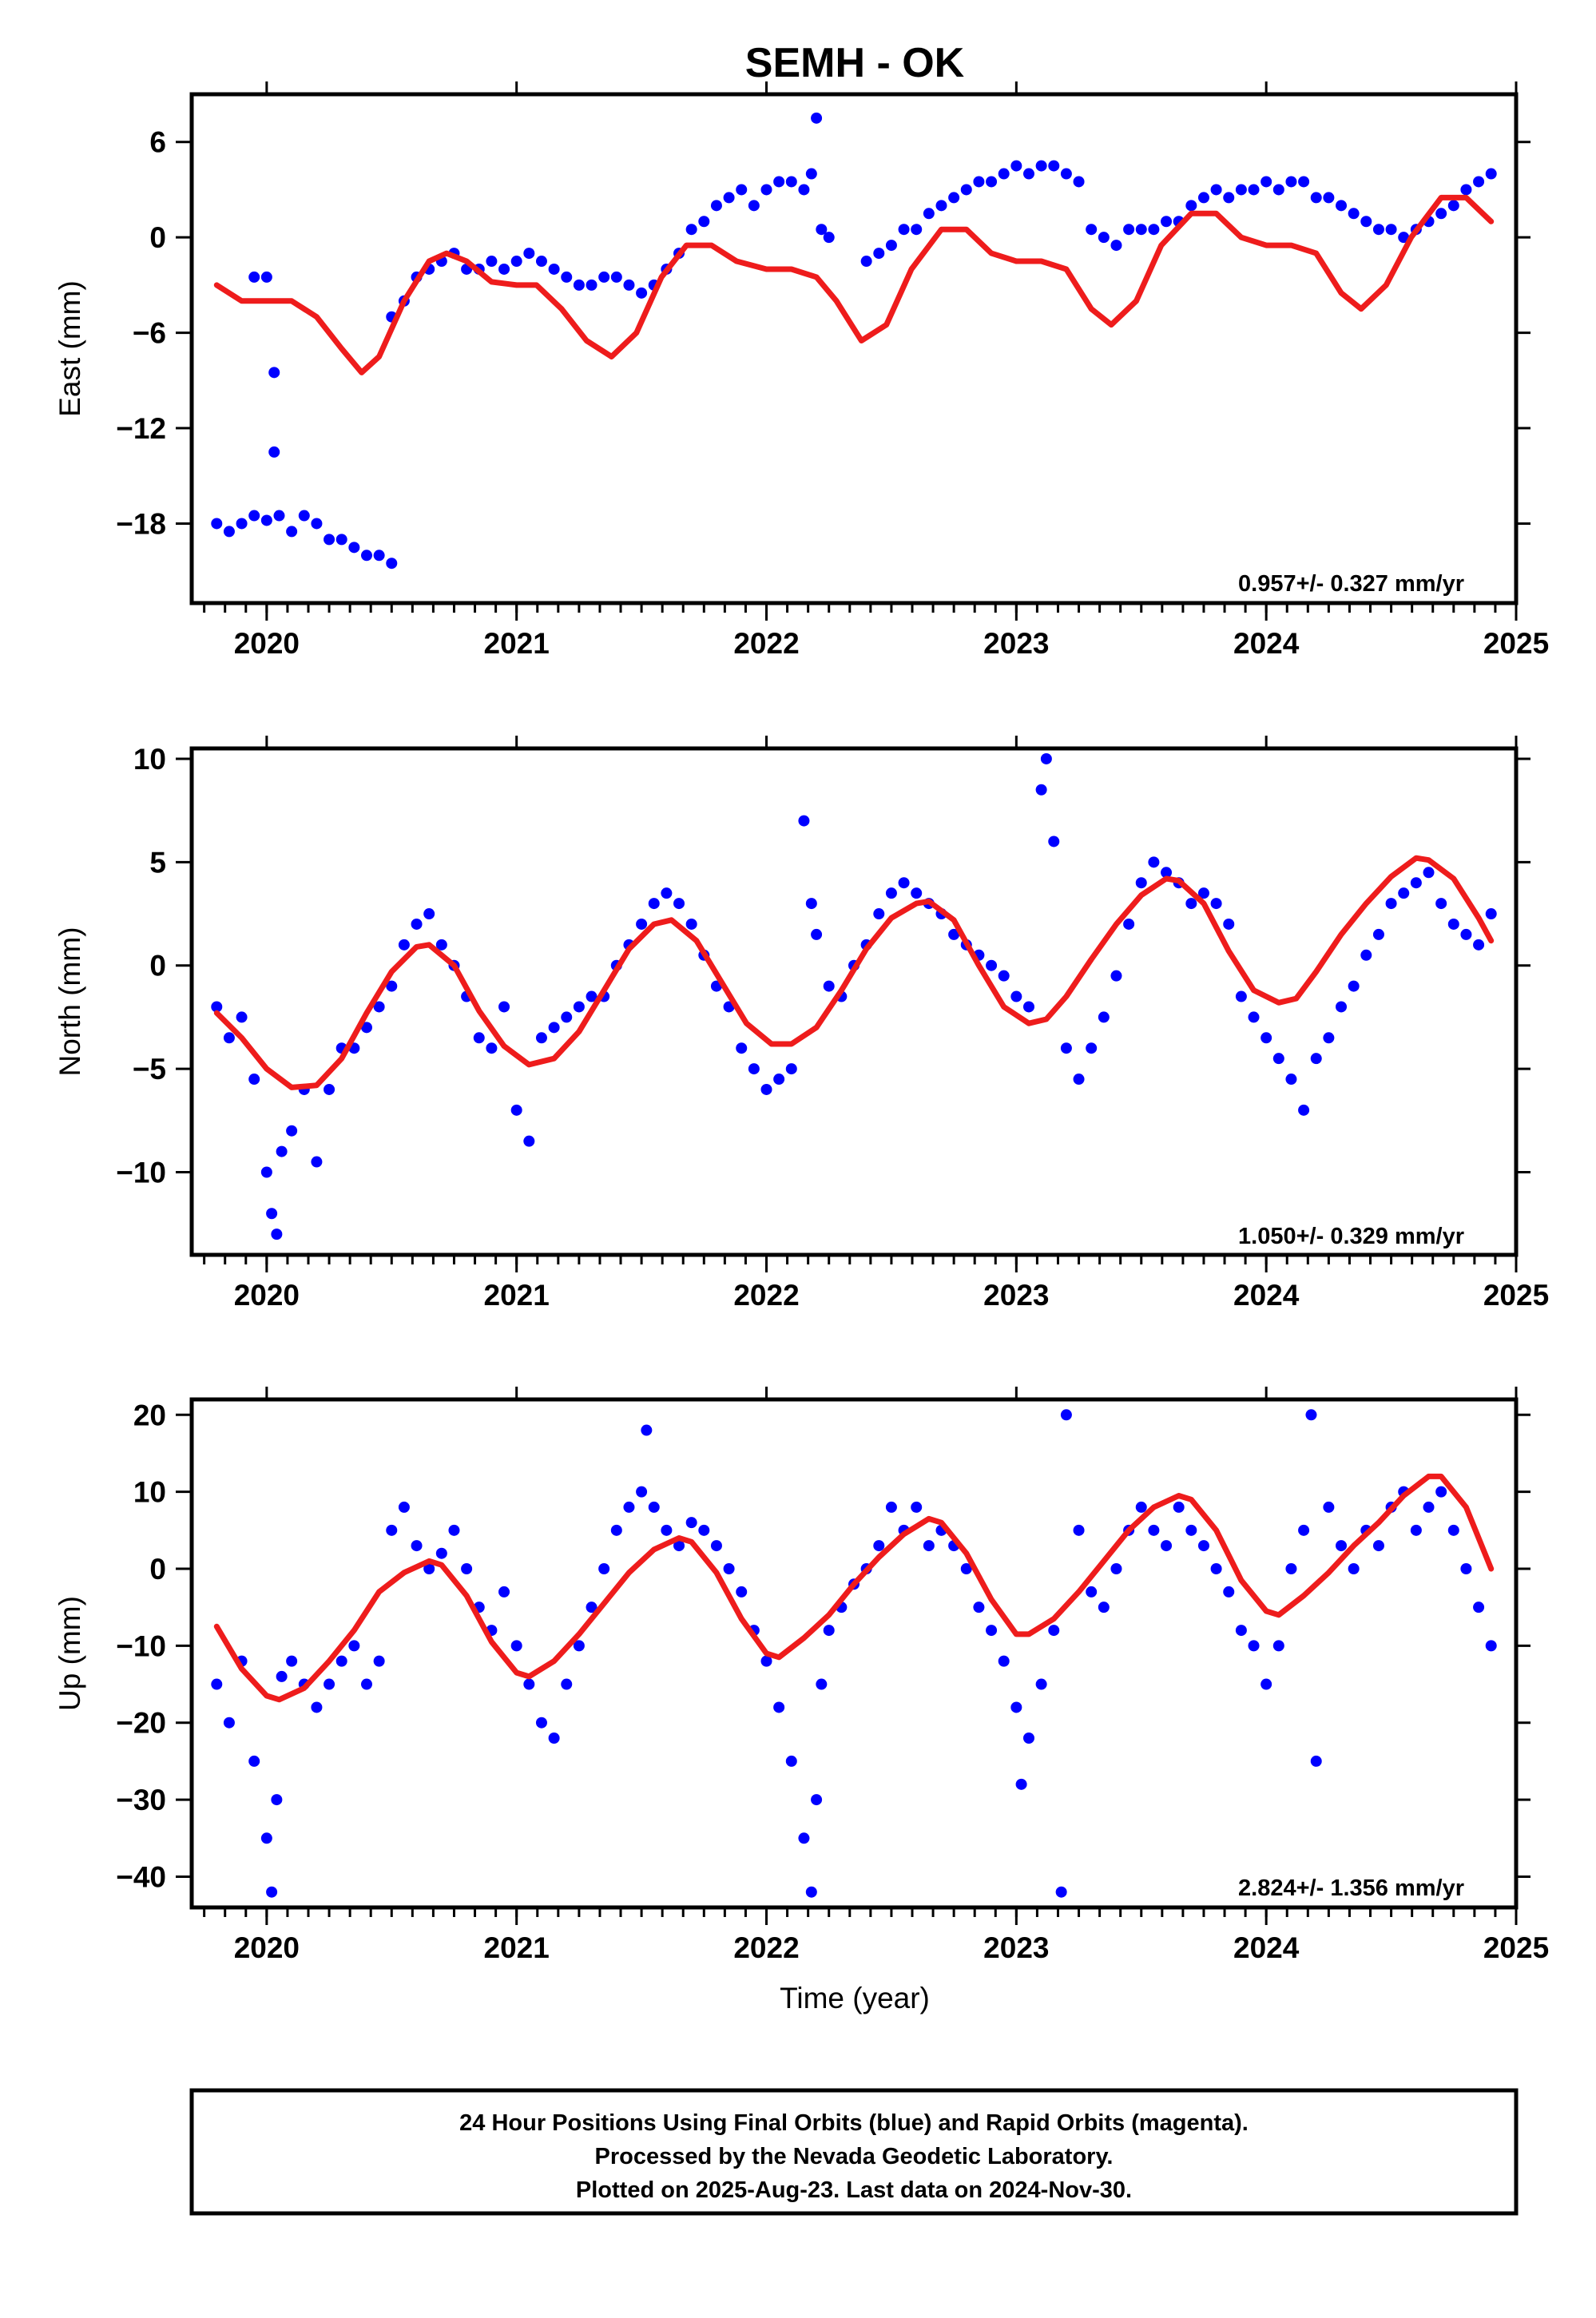 The width and height of the screenshot is (1596, 2318). Describe the element at coordinates (1016, 1947) in the screenshot. I see `x-tick-label: 2023` at that location.